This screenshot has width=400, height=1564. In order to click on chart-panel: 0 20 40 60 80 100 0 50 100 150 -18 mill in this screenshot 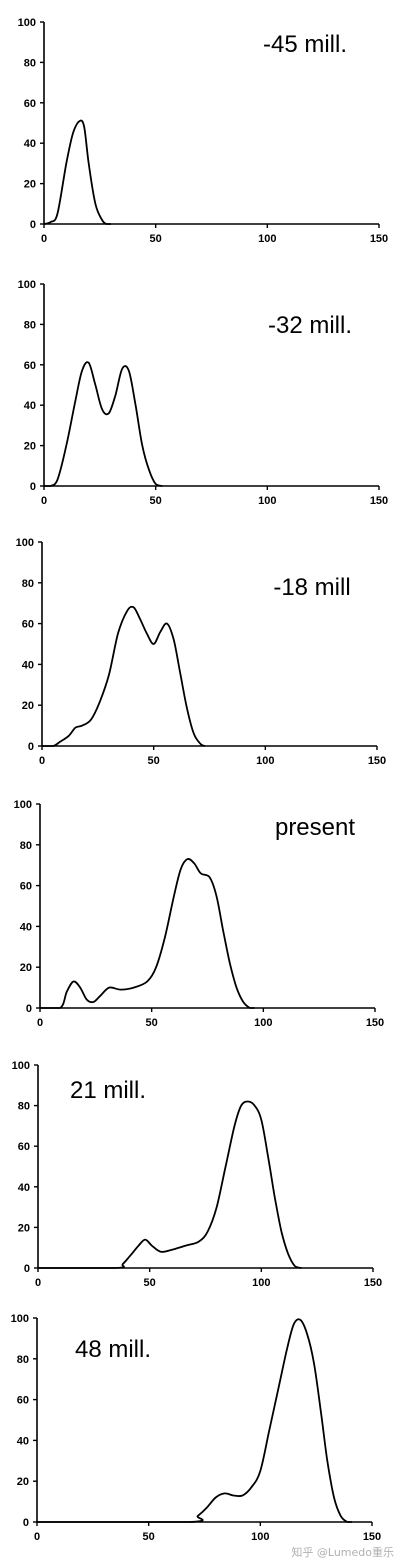, I will do `click(201, 652)`.